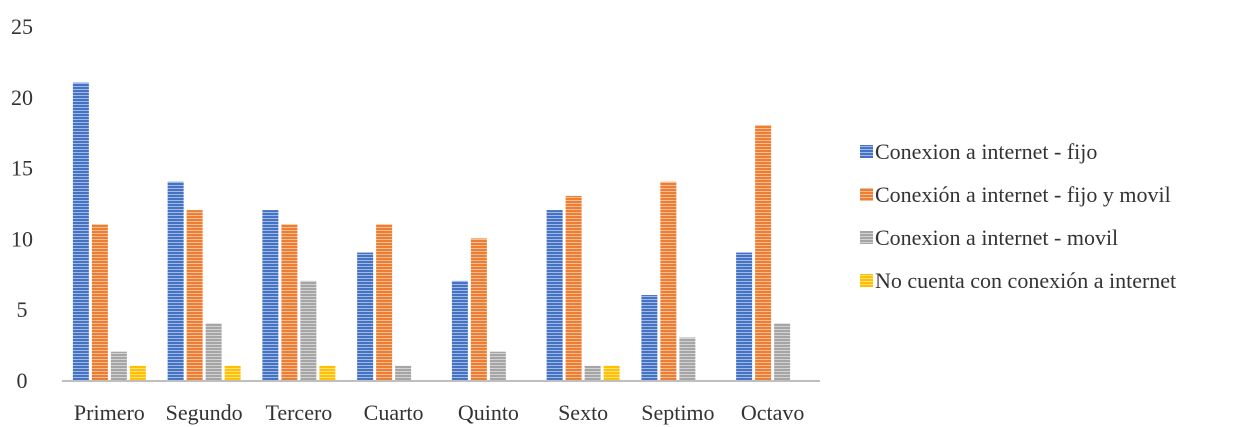 This screenshot has width=1249, height=427. Describe the element at coordinates (996, 237) in the screenshot. I see `legend-label: Conexion a internet - movil` at that location.